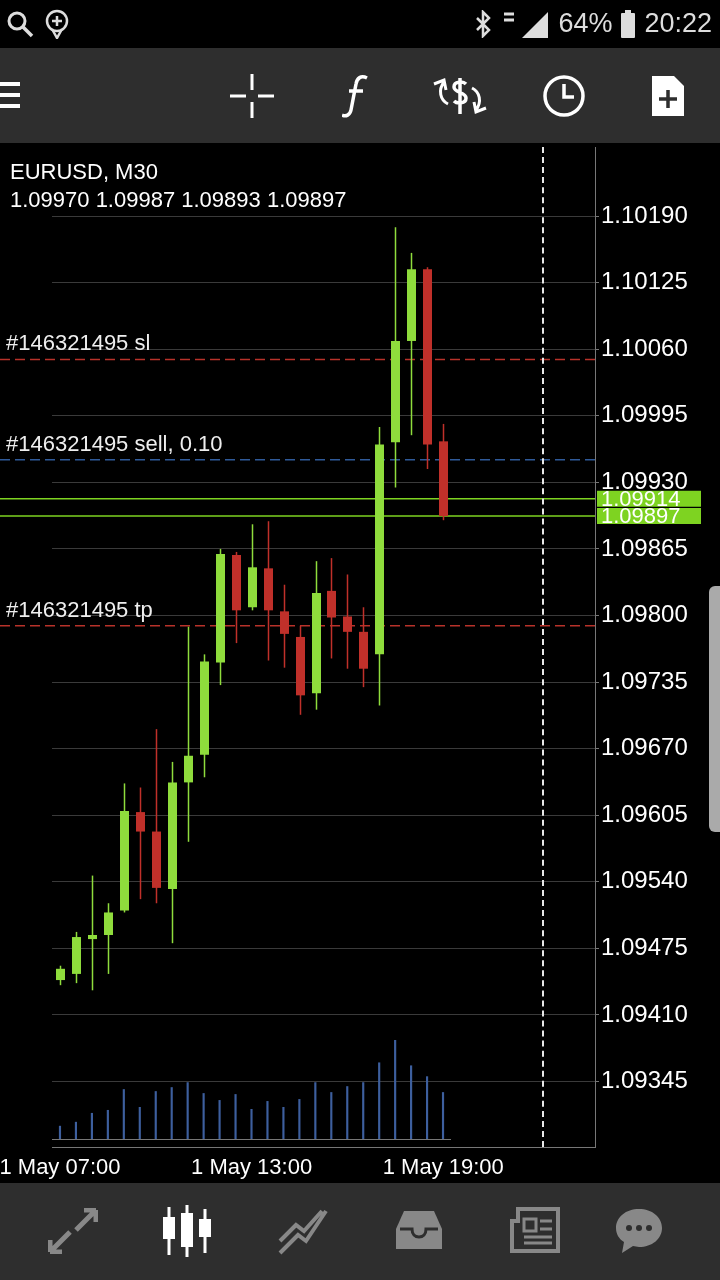 The image size is (720, 1280). Describe the element at coordinates (60, 1167) in the screenshot. I see `x-tick-label: 1 May 07:00` at that location.